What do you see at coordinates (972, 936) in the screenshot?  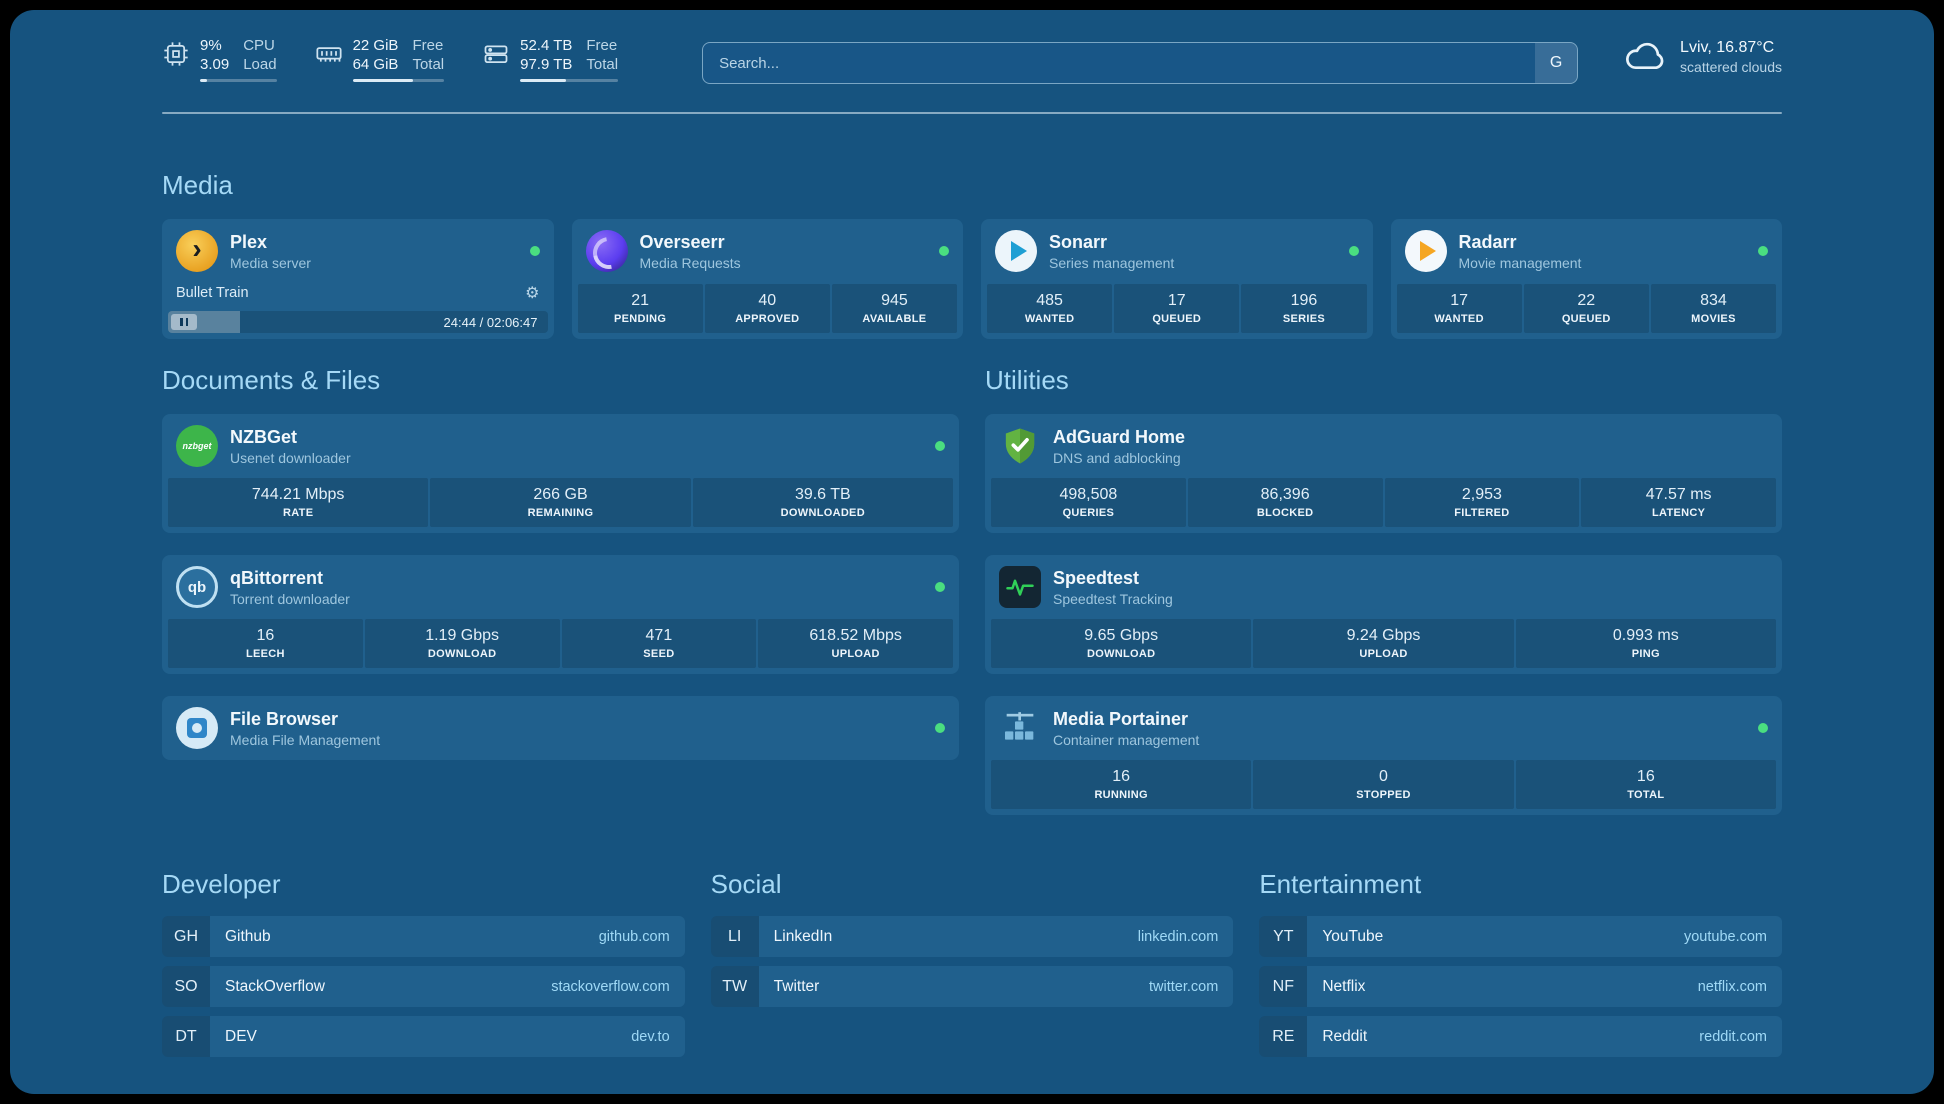 I see `bookmark-row-linkedin: LI LinkedIn linkedin.com` at bounding box center [972, 936].